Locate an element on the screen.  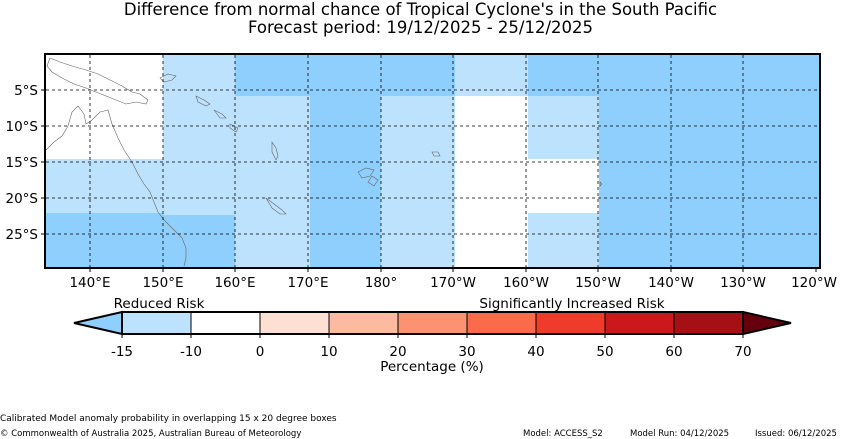
lon-label: 160°E is located at coordinates (234, 283).